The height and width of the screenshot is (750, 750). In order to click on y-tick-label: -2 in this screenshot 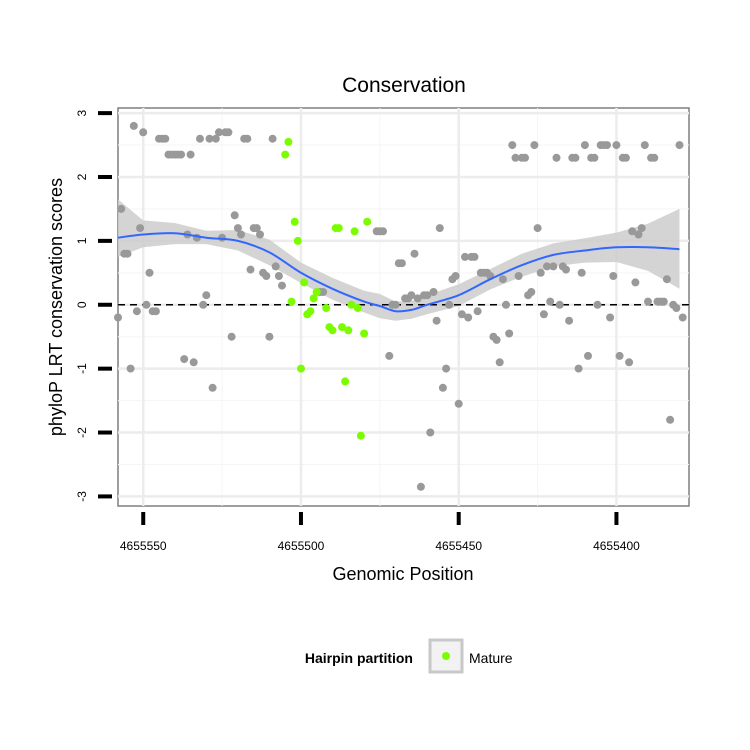, I will do `click(82, 432)`.